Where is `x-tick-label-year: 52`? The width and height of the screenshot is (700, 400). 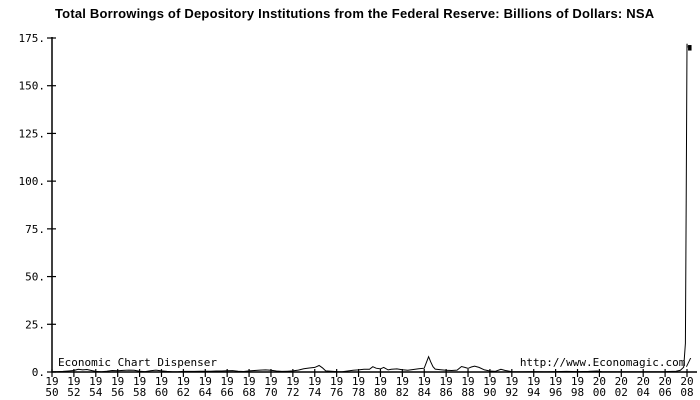
x-tick-label-year: 52 is located at coordinates (73, 392).